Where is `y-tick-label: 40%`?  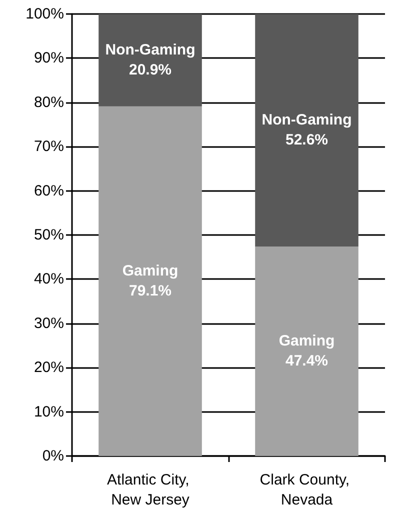
y-tick-label: 40% is located at coordinates (49, 279).